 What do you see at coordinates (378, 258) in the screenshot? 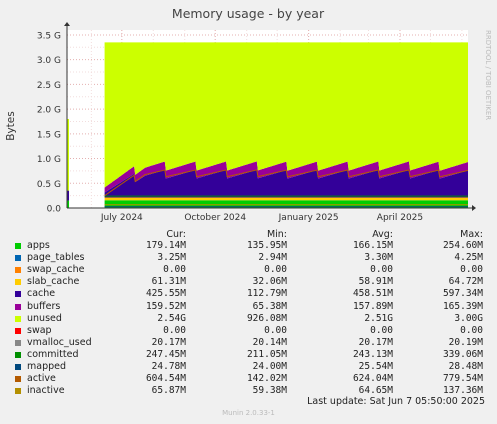
I see `legend-avg: 3.30M` at bounding box center [378, 258].